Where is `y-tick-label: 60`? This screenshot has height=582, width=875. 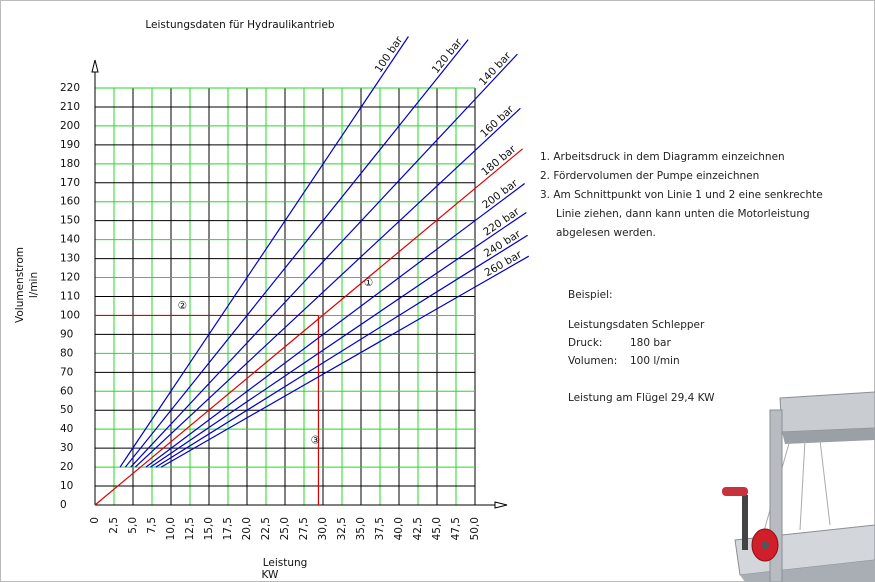
y-tick-label: 60 is located at coordinates (66, 391).